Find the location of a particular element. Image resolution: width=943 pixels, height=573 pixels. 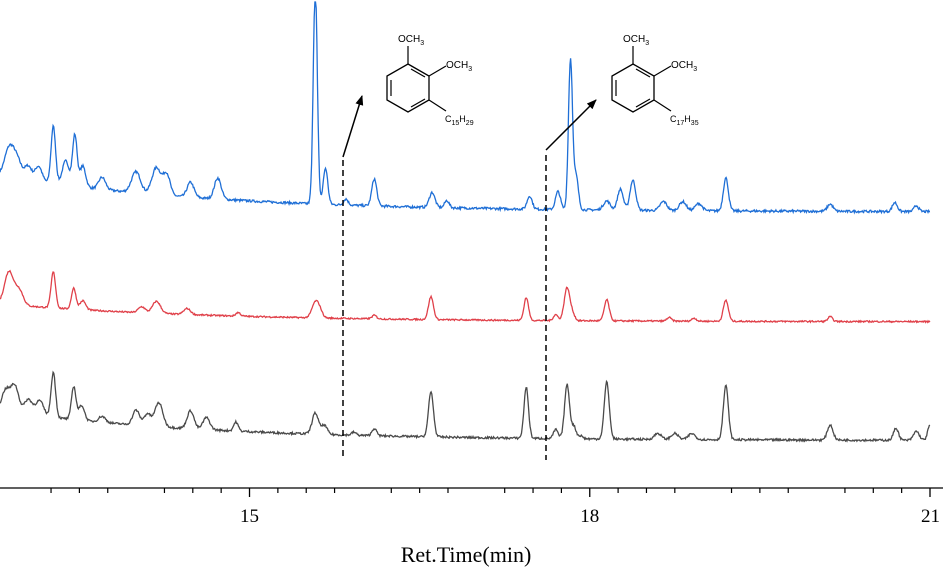

x-tick-label: 21 is located at coordinates (930, 516).